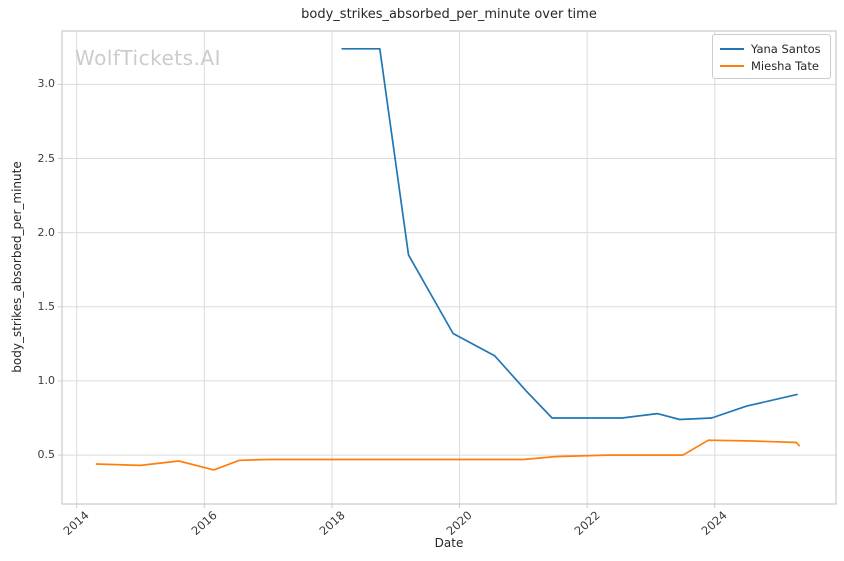  I want to click on legend-label: Yana Santos, so click(786, 48).